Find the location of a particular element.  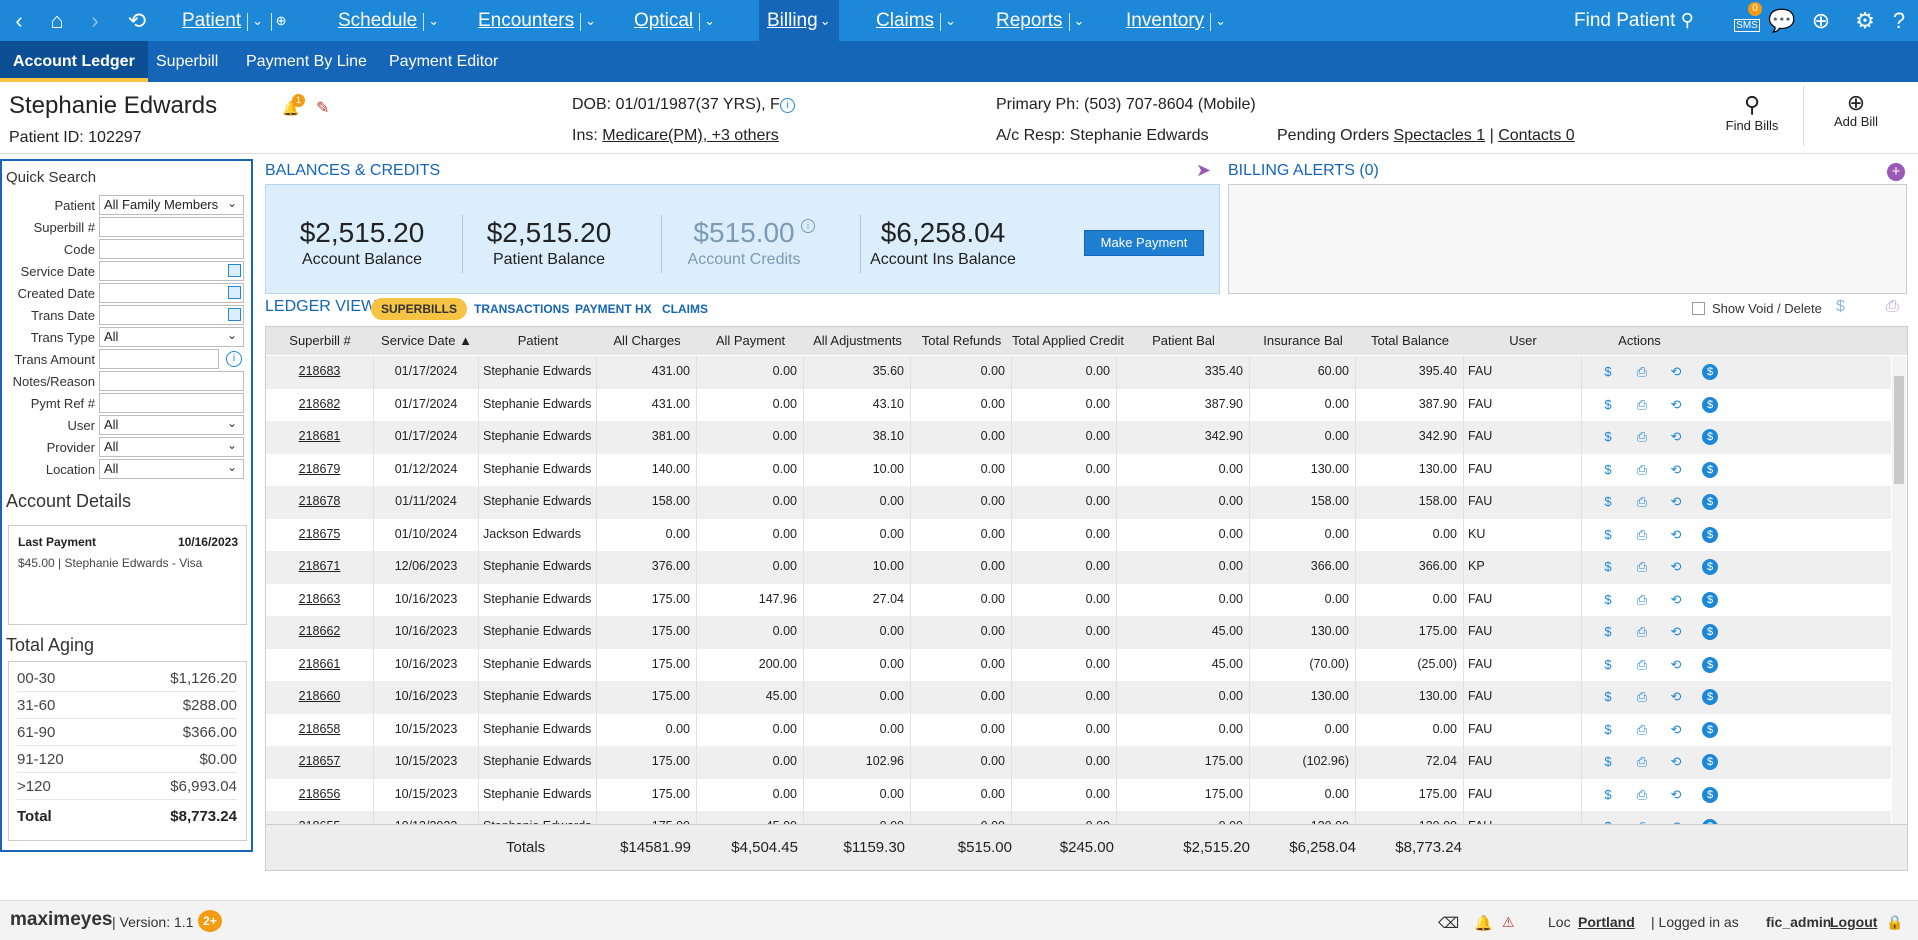

find-patient-button: Find Patient ⚲ is located at coordinates (1634, 20).